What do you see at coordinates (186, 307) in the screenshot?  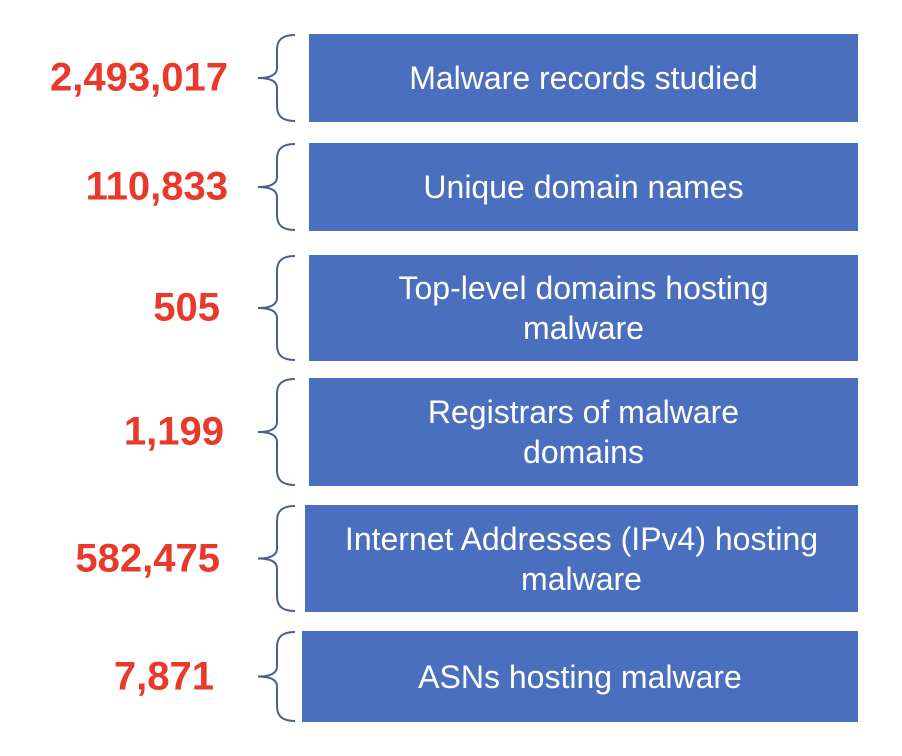 I see `stat-value: 505` at bounding box center [186, 307].